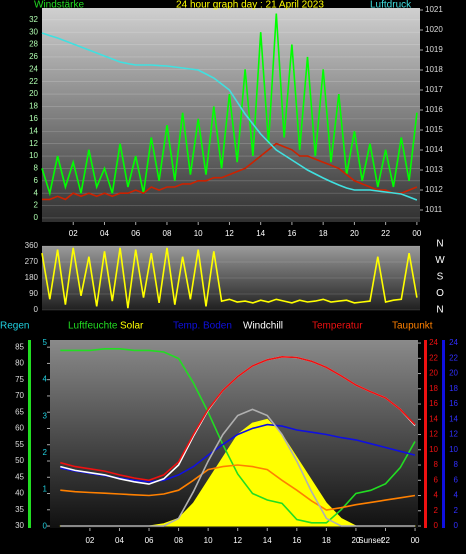  What do you see at coordinates (434, 129) in the screenshot?
I see `y2-tick-label: 1015` at bounding box center [434, 129].